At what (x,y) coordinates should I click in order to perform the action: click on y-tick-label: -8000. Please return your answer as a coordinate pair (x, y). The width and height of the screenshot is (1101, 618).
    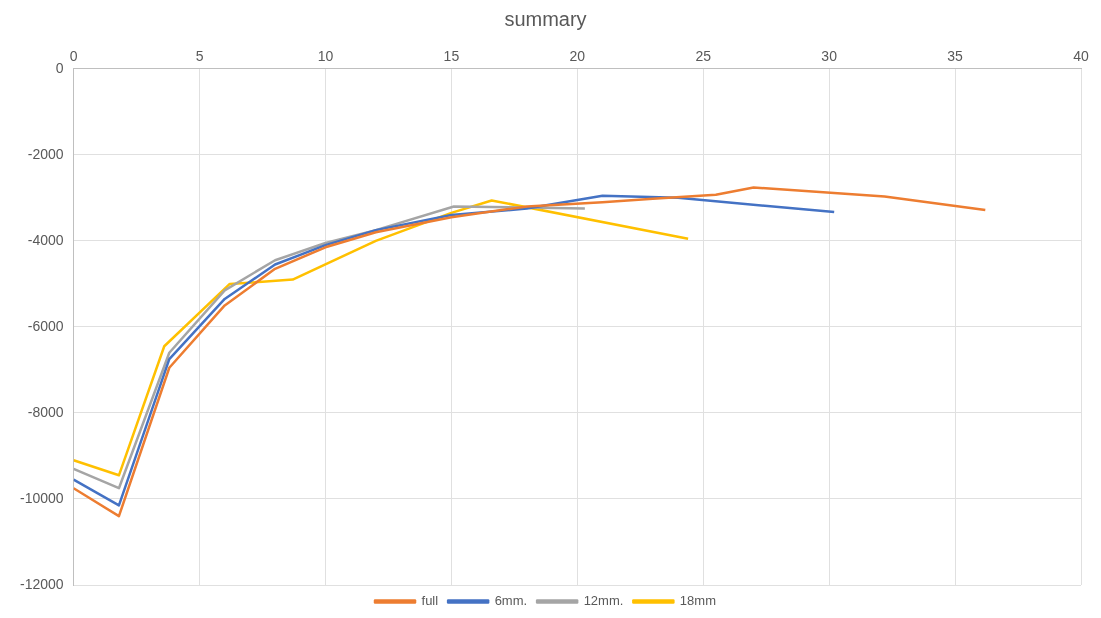
    Looking at the image, I should click on (45, 411).